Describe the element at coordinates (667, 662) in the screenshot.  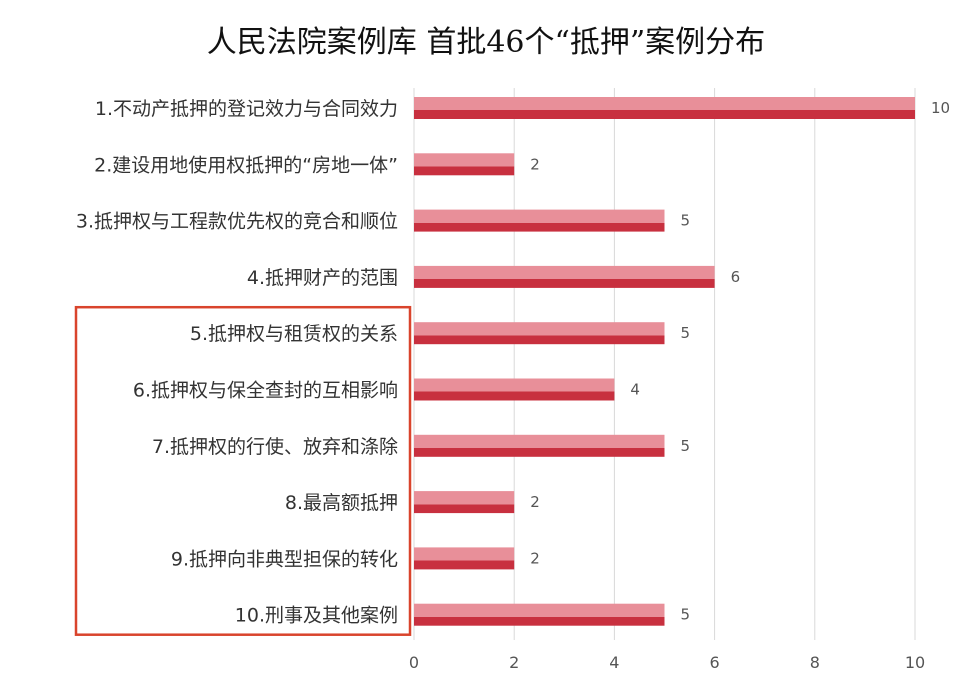
I see `x-axis-ticks: 0 2 4 6 8 10` at that location.